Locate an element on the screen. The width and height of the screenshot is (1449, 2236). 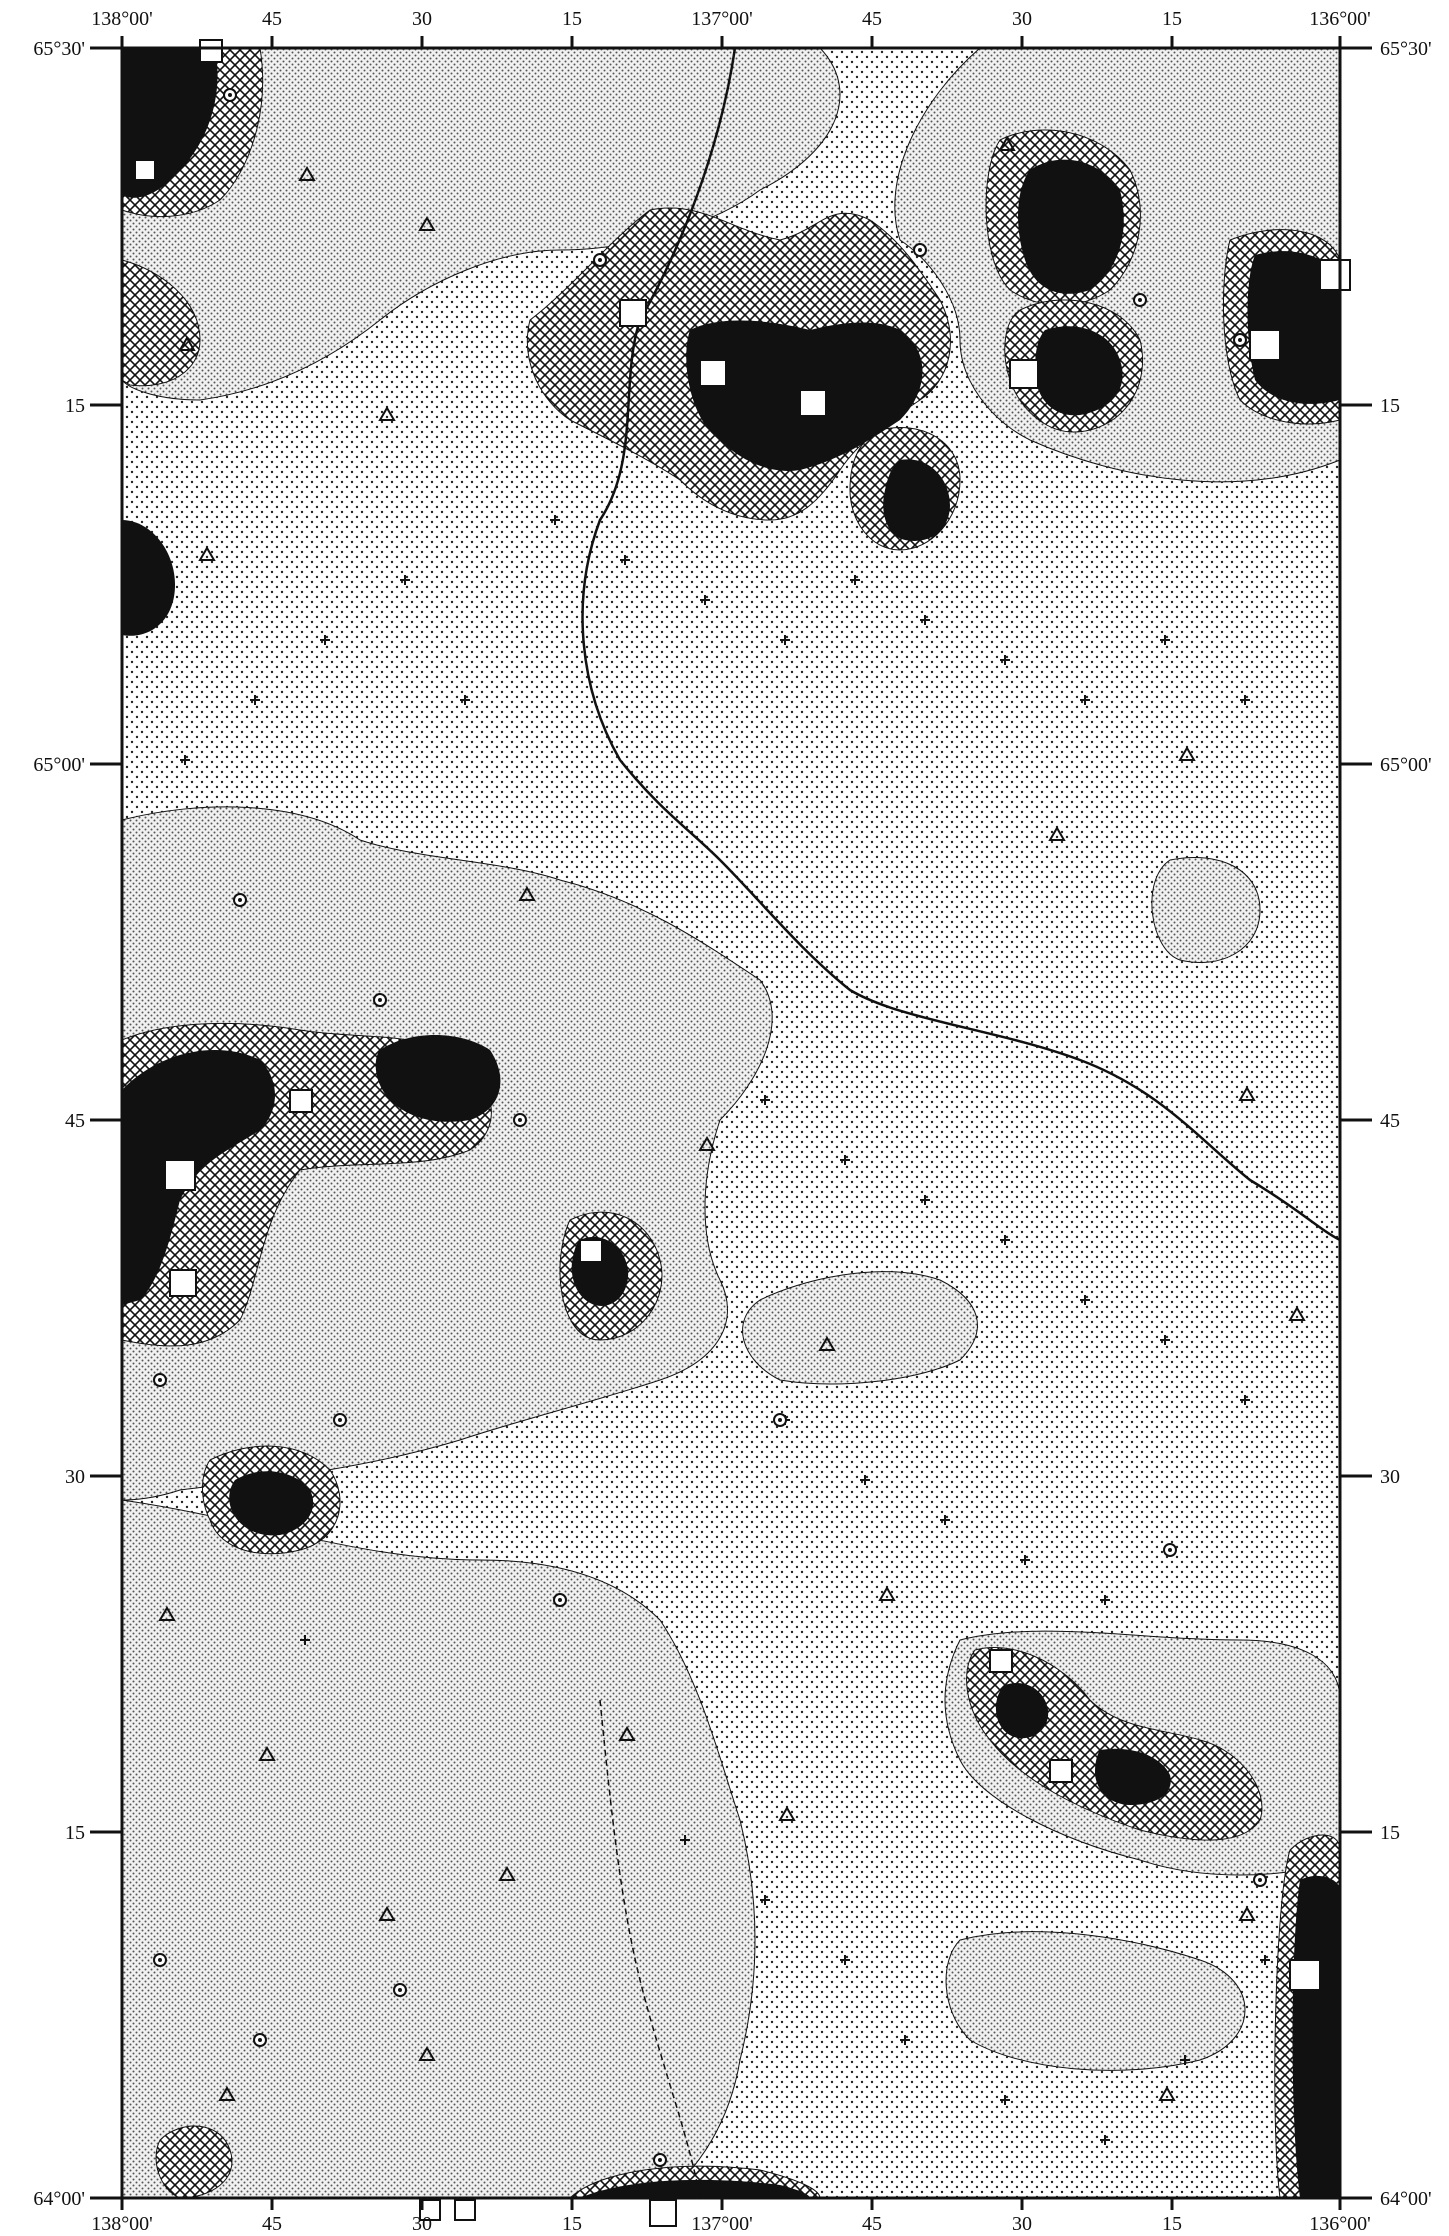
right-label: 65°30' is located at coordinates (1406, 49).